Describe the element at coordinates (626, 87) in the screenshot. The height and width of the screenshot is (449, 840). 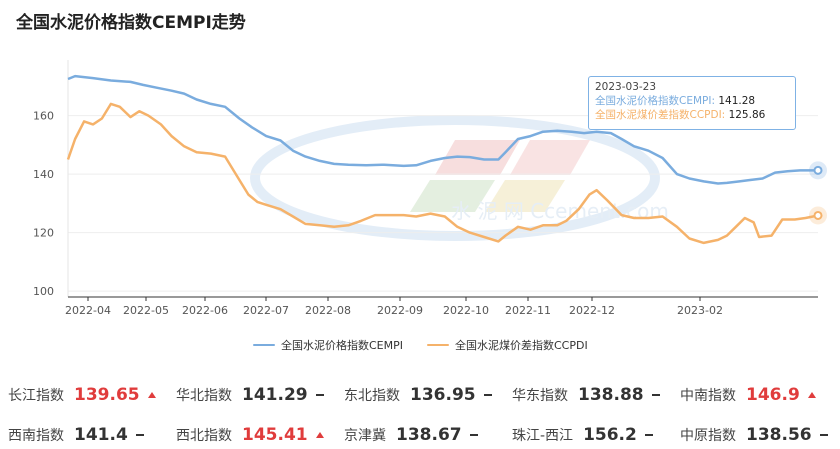
I see `tooltip-date: 2023-03-23` at that location.